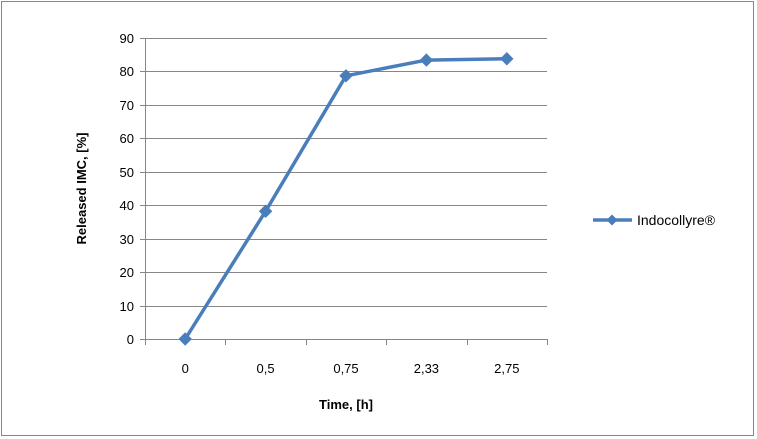 This screenshot has width=757, height=439. I want to click on y-tick-label: 70, so click(127, 105).